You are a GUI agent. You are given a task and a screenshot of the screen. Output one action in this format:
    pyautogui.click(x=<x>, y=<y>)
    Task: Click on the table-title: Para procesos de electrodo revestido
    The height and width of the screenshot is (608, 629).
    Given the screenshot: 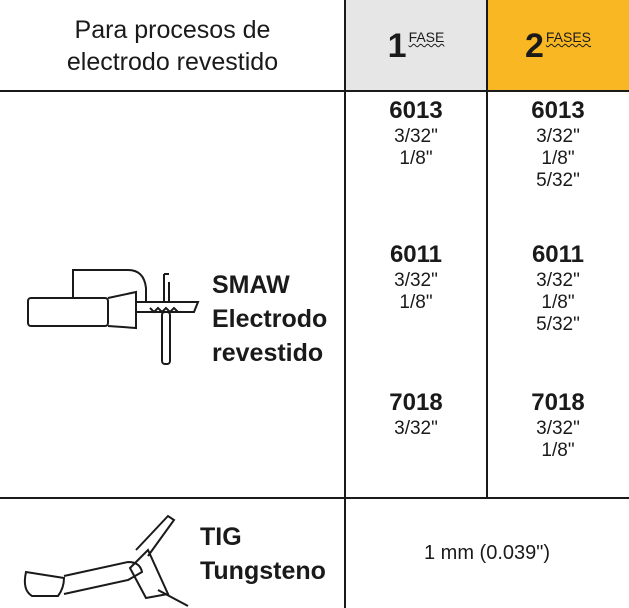 What is the action you would take?
    pyautogui.click(x=172, y=46)
    